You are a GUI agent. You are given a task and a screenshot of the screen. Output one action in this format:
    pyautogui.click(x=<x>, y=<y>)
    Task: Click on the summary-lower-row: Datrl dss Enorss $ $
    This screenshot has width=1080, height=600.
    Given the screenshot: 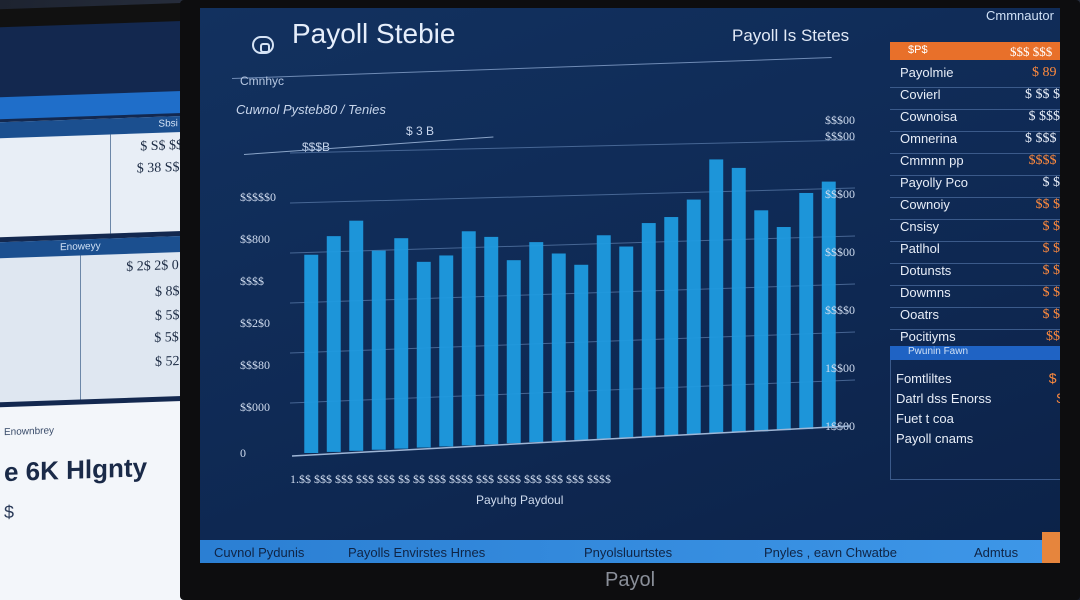 What is the action you would take?
    pyautogui.click(x=978, y=399)
    